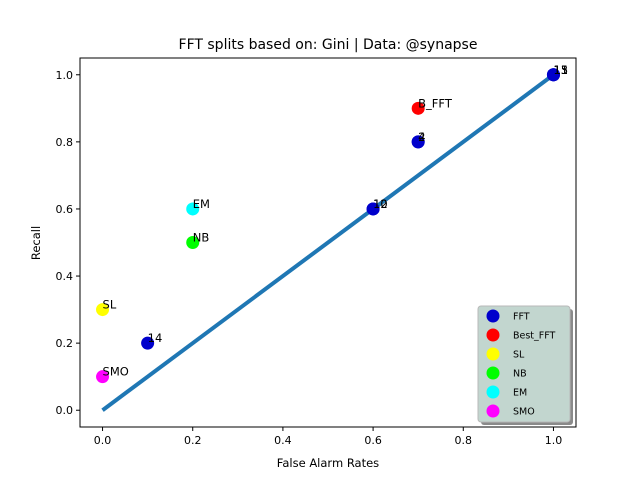 The width and height of the screenshot is (640, 480). I want to click on x-tick-label: 0.0, so click(103, 440).